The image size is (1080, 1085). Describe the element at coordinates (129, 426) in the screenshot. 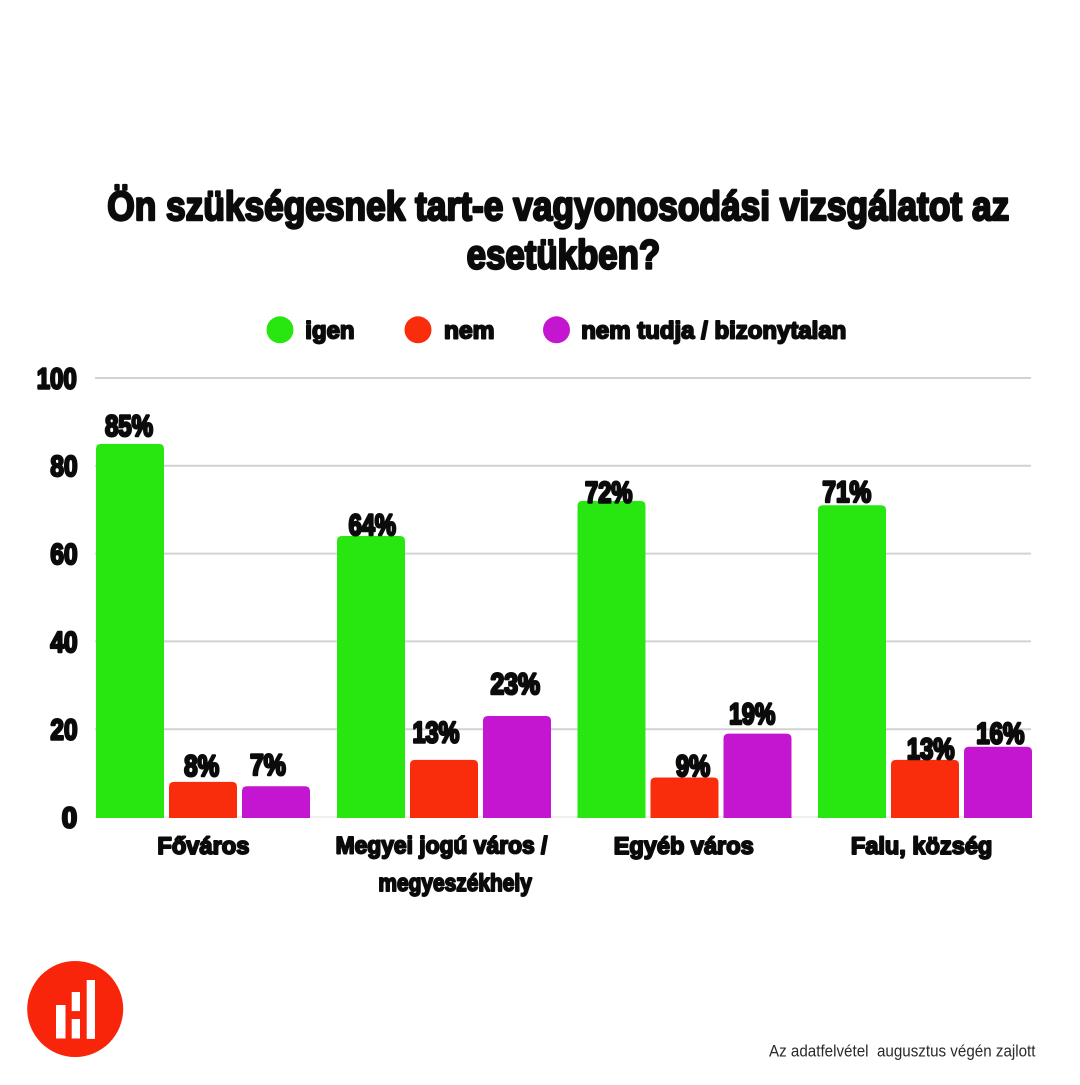

I see `svg-text: 85%` at that location.